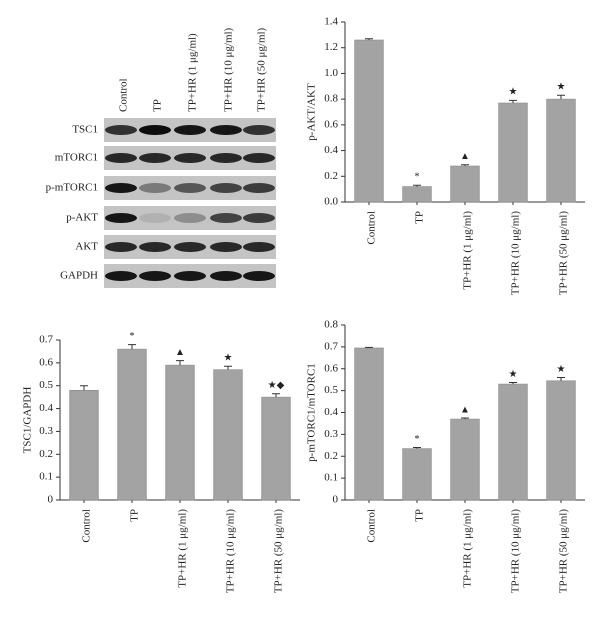 Image resolution: width=600 pixels, height=624 pixels. I want to click on y-tick-label: 1.4, so click(331, 22).